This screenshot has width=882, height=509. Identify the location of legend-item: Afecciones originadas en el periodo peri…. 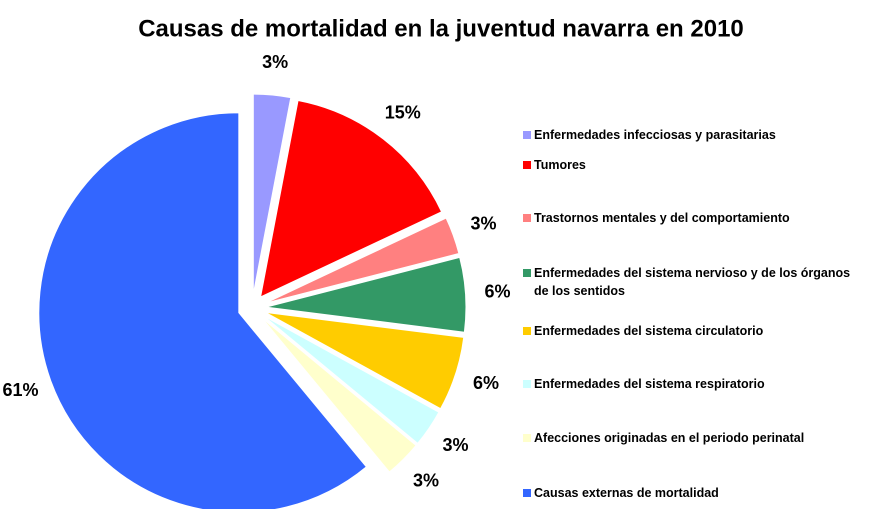
(695, 438).